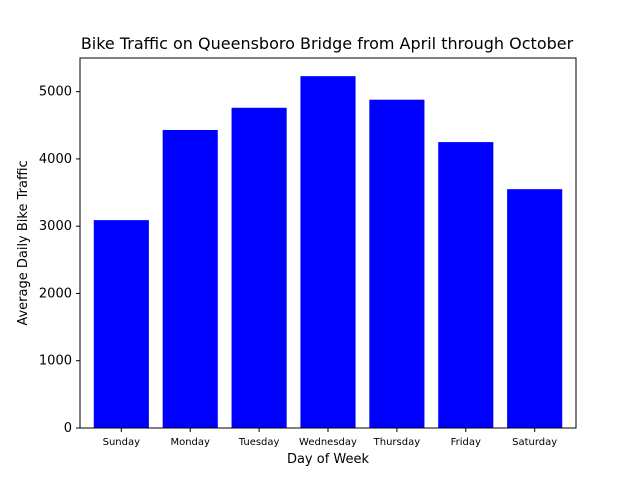 This screenshot has width=640, height=480. I want to click on x-tick-label: Thursday, so click(397, 442).